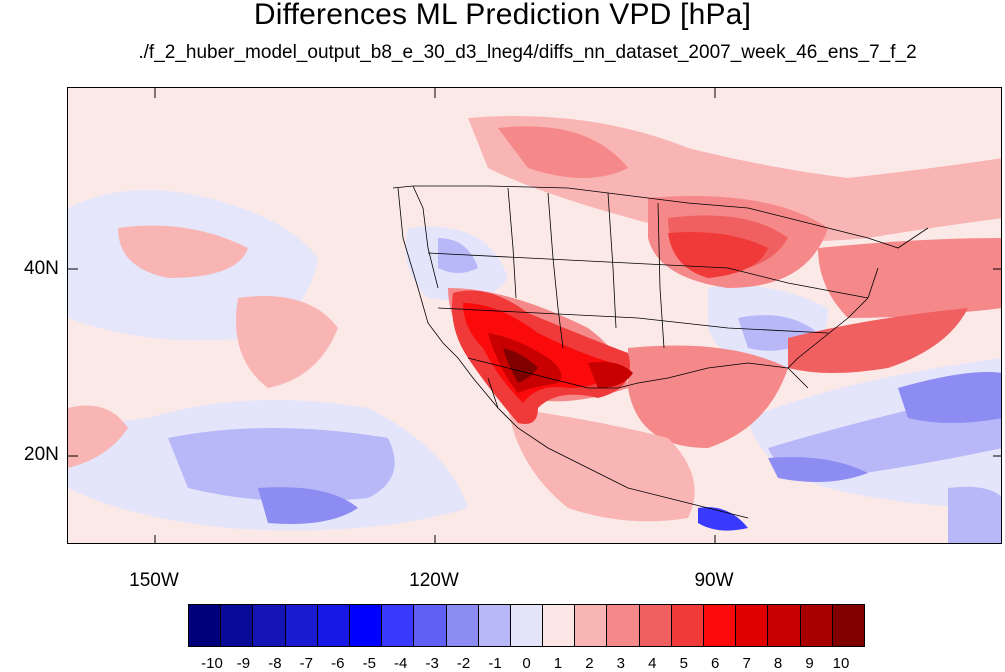 The image size is (1005, 672). What do you see at coordinates (589, 663) in the screenshot?
I see `colorbar-tick-label: 2` at bounding box center [589, 663].